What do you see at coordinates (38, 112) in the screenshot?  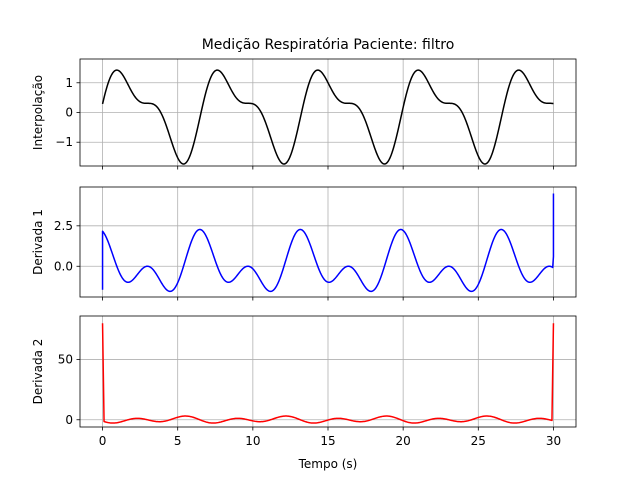 I see `y-axis-label: Interpolação` at bounding box center [38, 112].